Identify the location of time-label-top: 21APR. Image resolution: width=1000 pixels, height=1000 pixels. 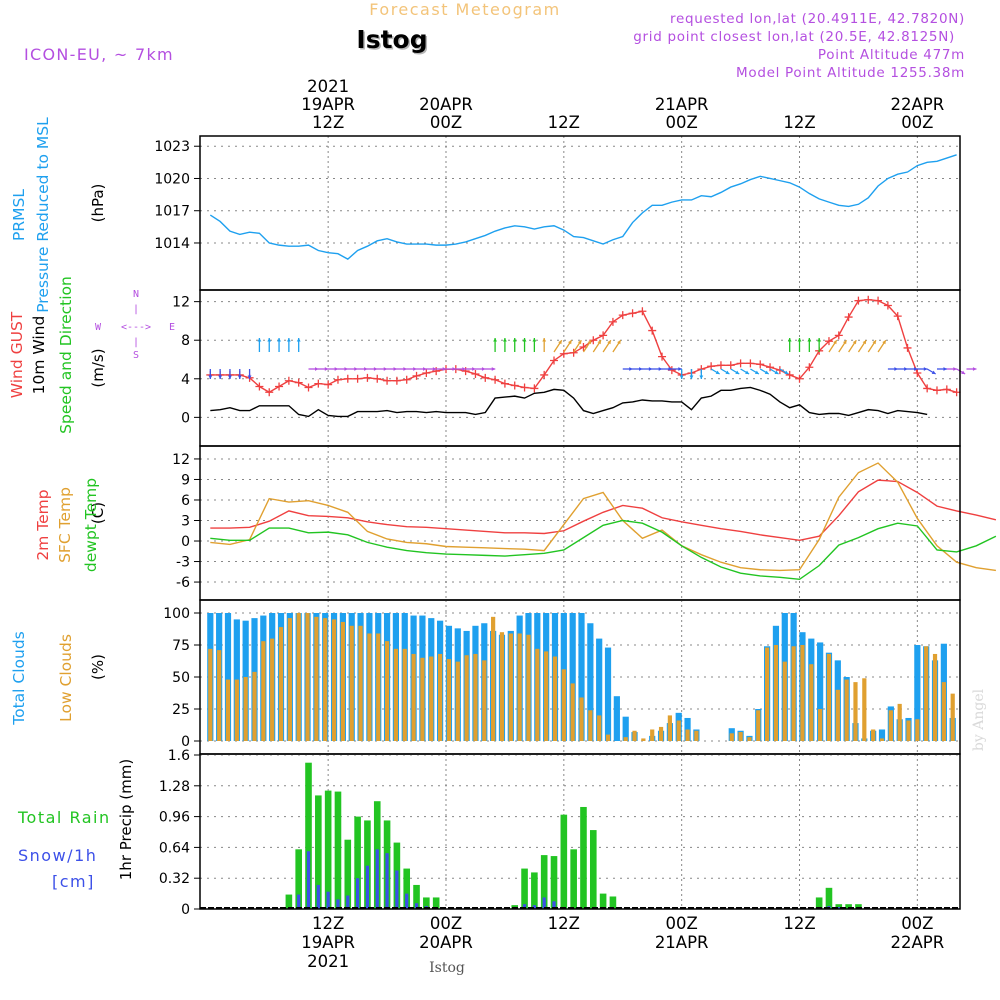
(682, 104).